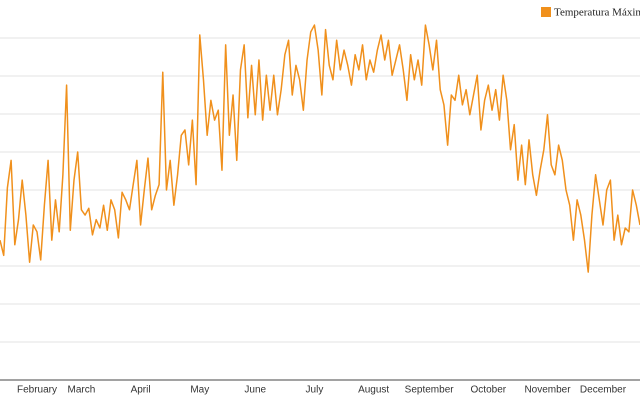  What do you see at coordinates (81, 390) in the screenshot?
I see `x-tick-label: March` at bounding box center [81, 390].